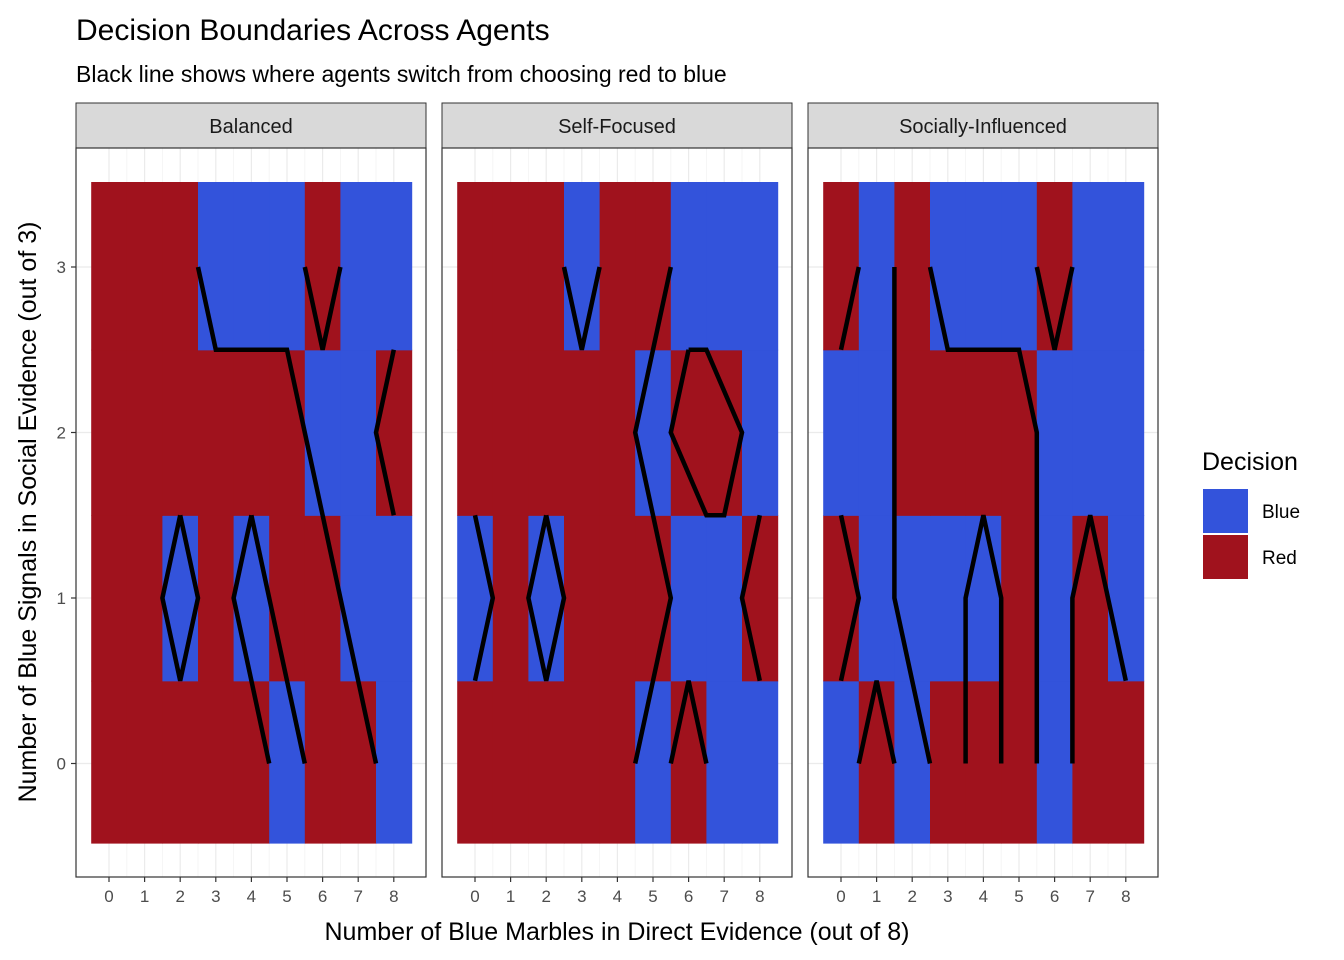  I want to click on tile-x4-y2, so click(251, 432).